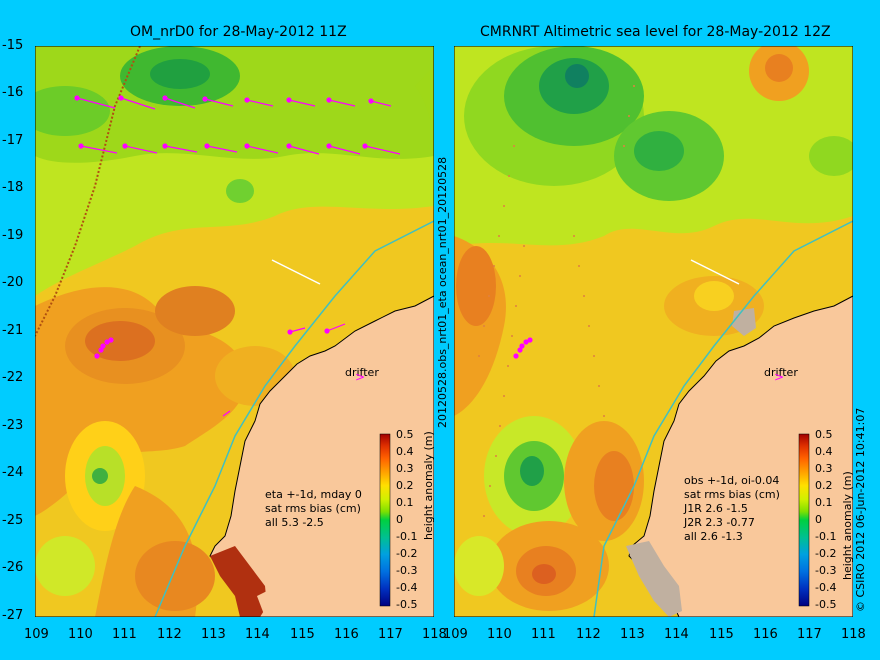 Image resolution: width=880 pixels, height=660 pixels. I want to click on right-lon-ticks: 109 110 111 112 113 114 115 116 117 118, so click(654, 634).